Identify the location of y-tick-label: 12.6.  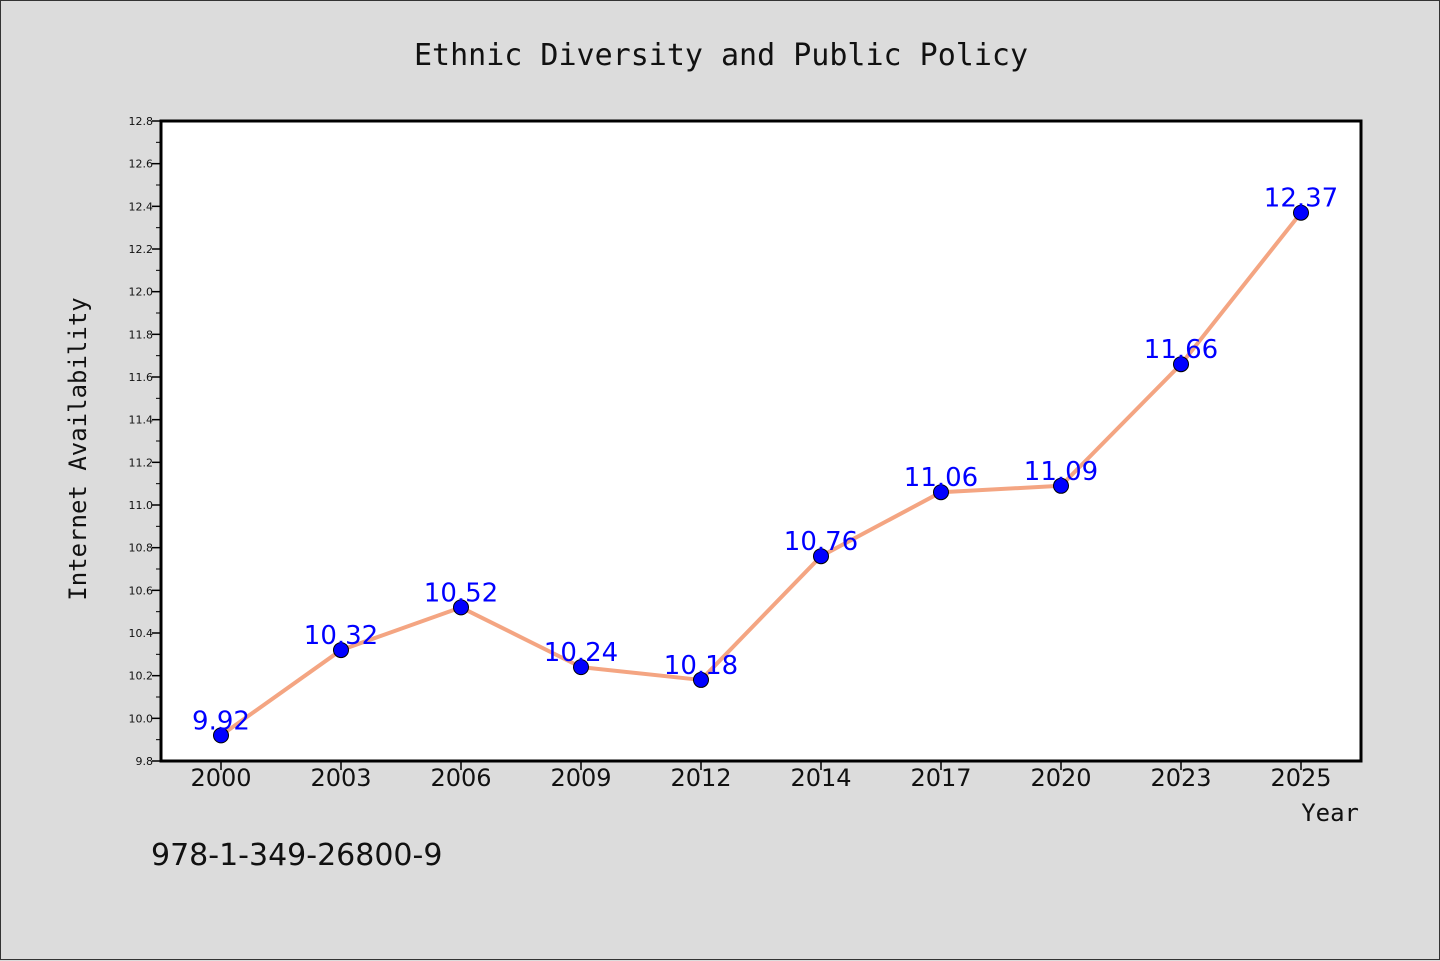
(141, 164).